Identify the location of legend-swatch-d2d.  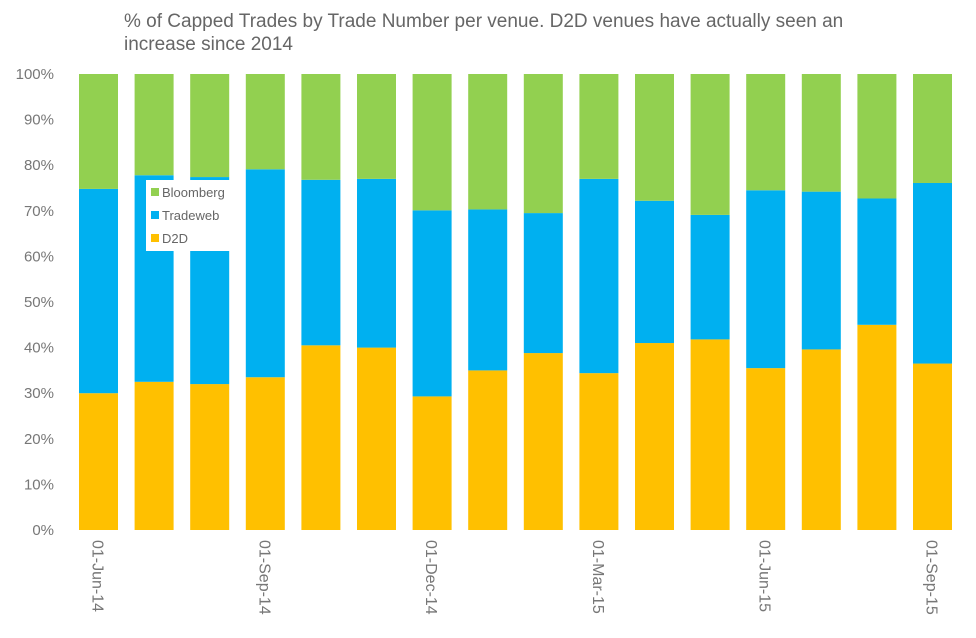
(155, 238).